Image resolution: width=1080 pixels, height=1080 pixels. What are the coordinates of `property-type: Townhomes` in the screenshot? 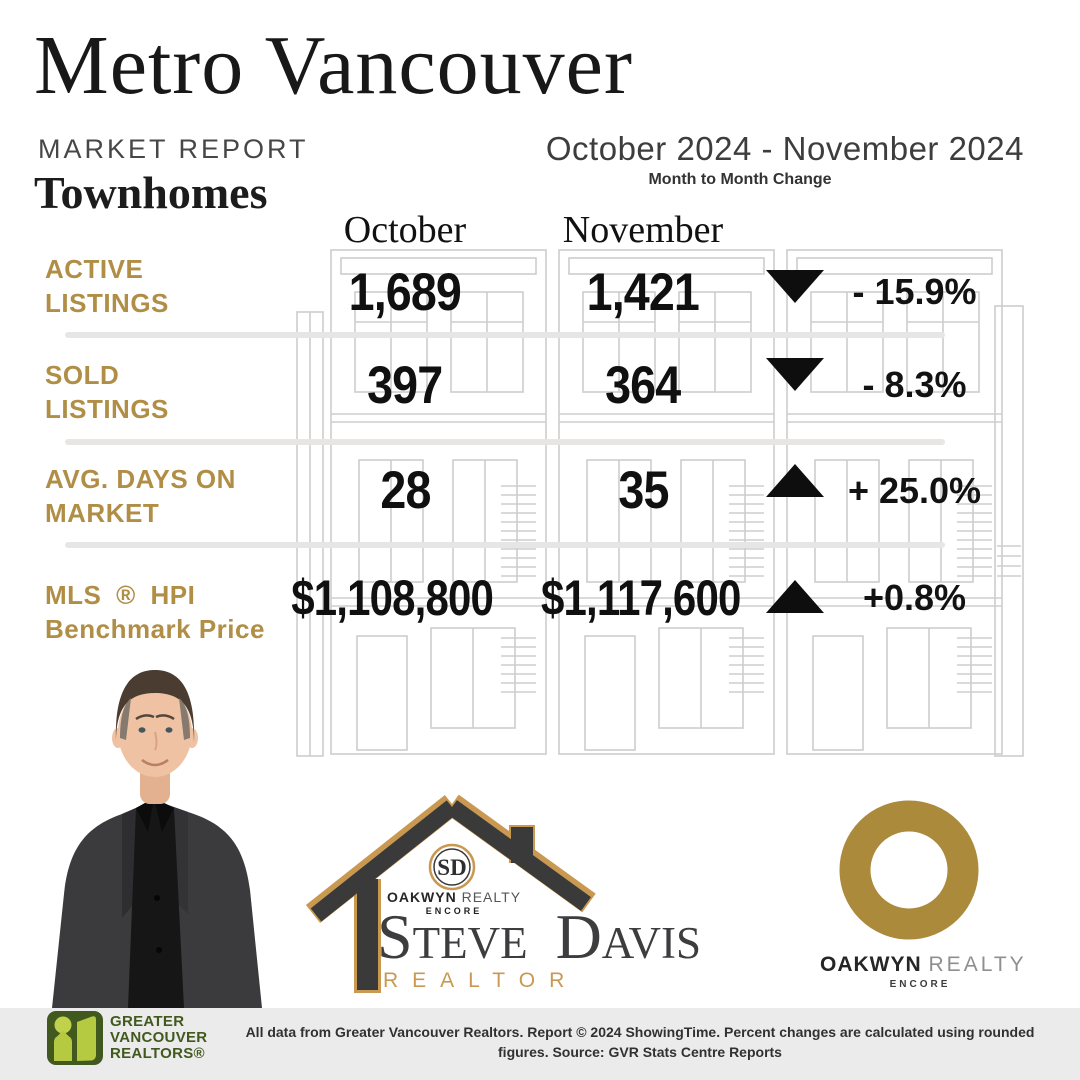 It's located at (151, 192).